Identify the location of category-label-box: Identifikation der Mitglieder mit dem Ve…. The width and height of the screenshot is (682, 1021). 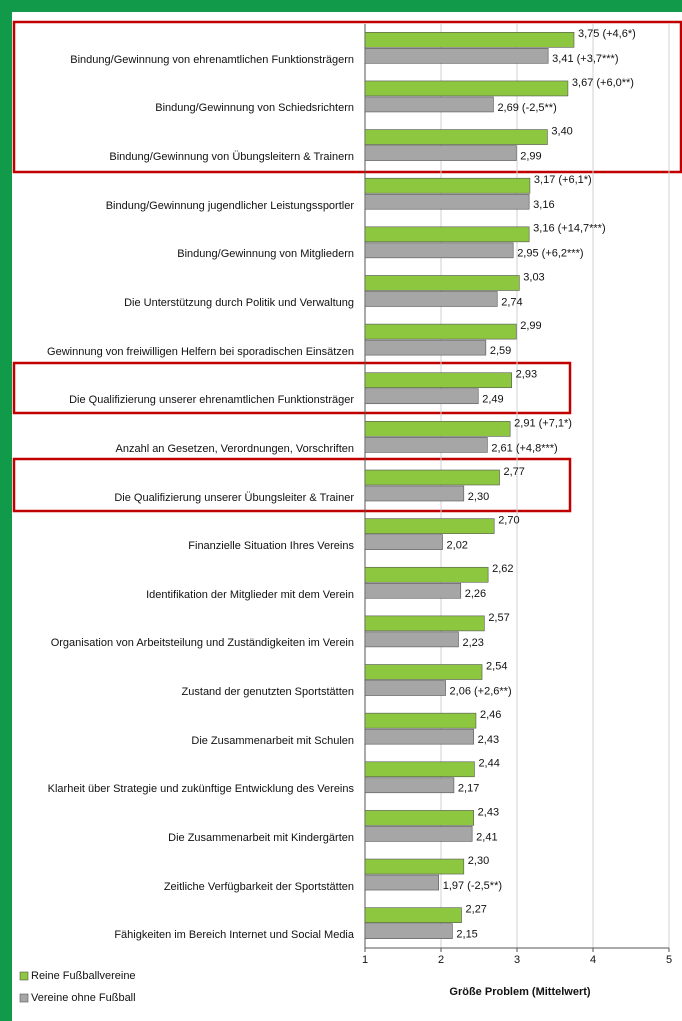
(184, 595).